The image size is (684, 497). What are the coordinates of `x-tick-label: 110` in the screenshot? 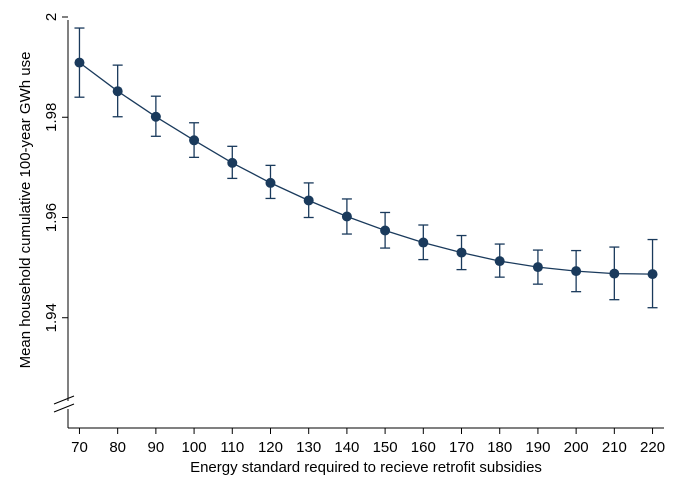 It's located at (232, 447).